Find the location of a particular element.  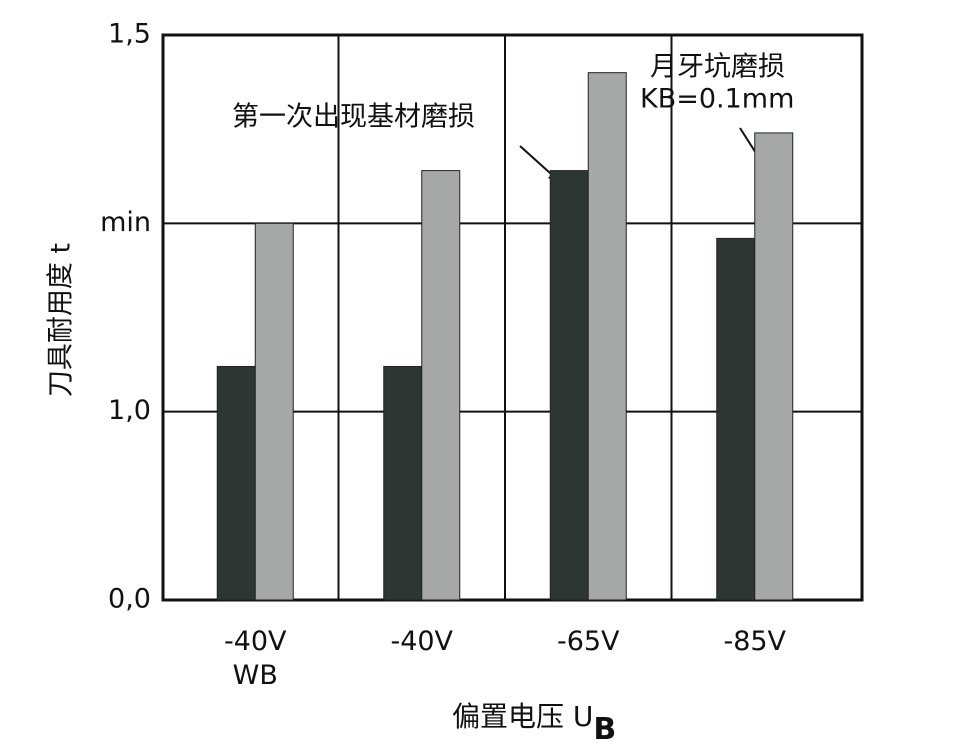

y-tick-label: 0,0 is located at coordinates (129, 599).